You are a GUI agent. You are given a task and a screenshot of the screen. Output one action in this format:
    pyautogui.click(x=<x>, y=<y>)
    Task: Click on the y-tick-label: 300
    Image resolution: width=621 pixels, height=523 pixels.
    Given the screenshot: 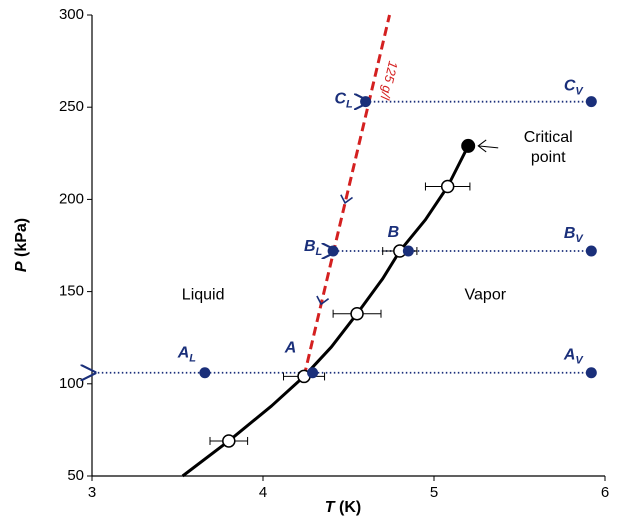 What is the action you would take?
    pyautogui.click(x=71, y=14)
    